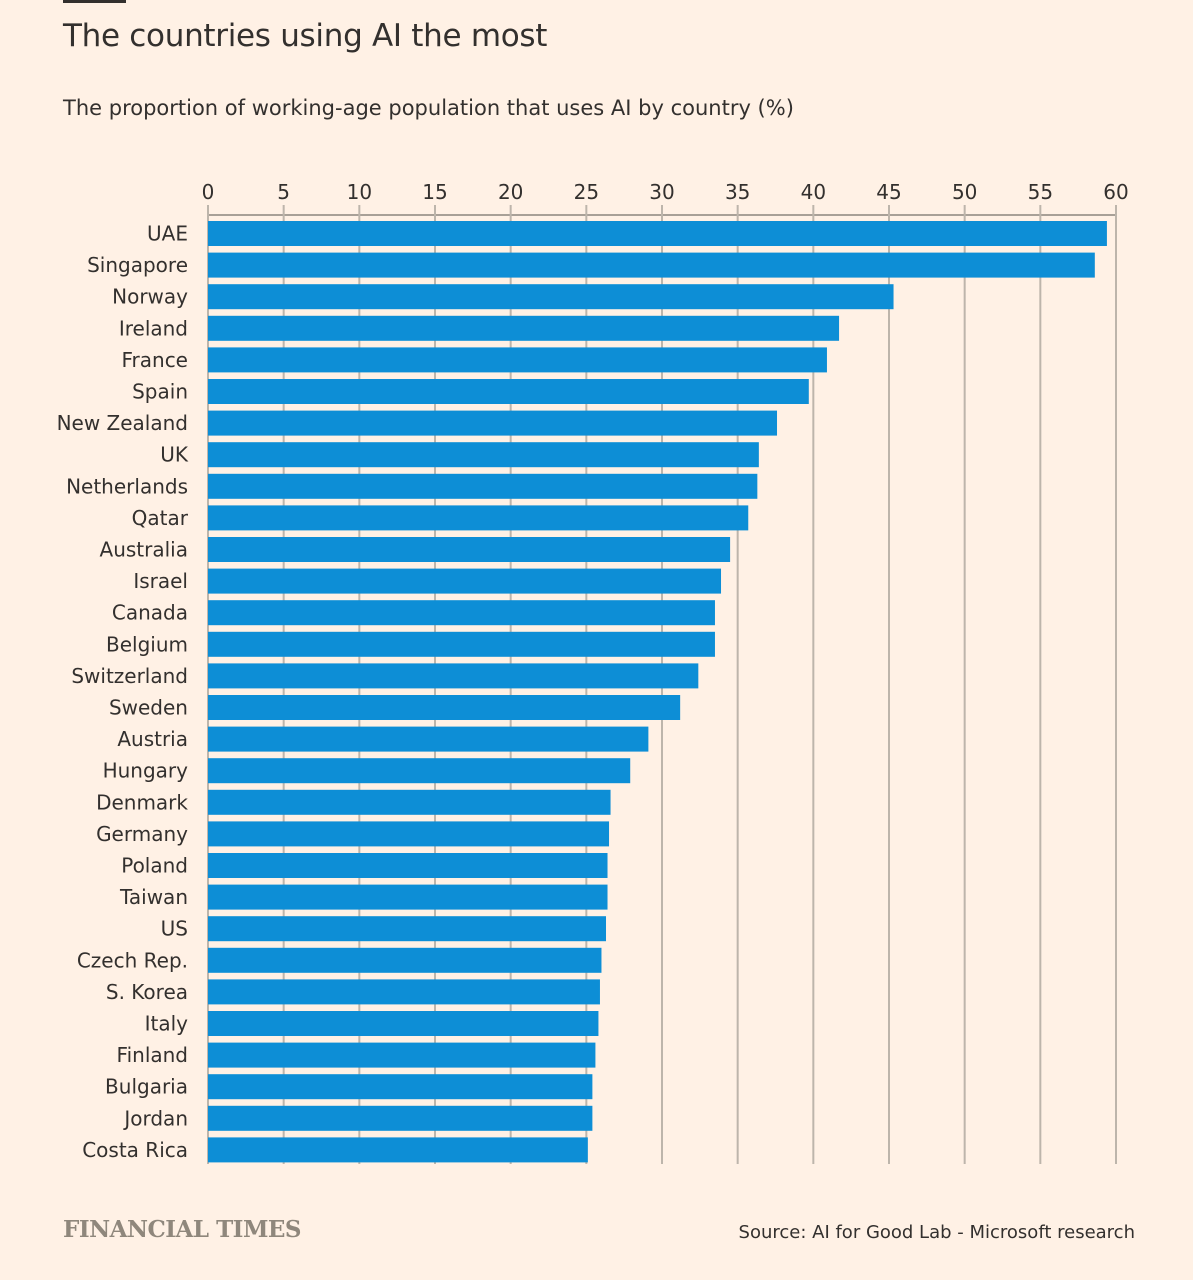 This screenshot has width=1193, height=1280. What do you see at coordinates (122, 423) in the screenshot?
I see `category-label: New Zealand` at bounding box center [122, 423].